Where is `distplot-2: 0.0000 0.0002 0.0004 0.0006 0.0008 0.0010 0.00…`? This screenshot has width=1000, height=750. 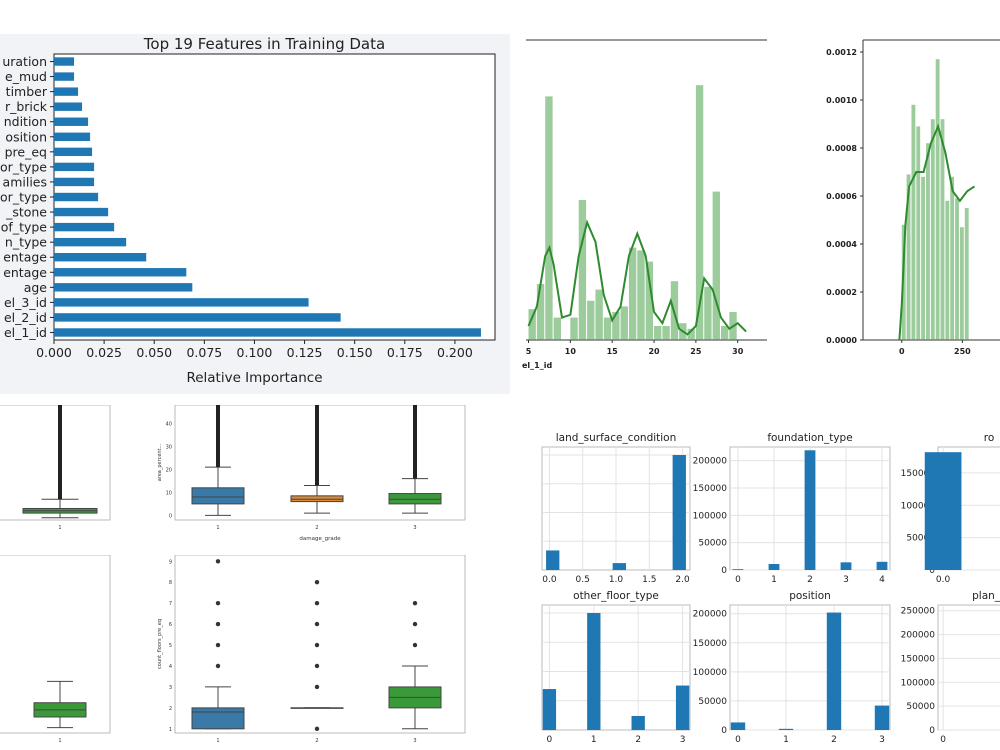 distplot-2: 0.0000 0.0002 0.0004 0.0006 0.0008 0.0010 0.00… is located at coordinates (913, 197).